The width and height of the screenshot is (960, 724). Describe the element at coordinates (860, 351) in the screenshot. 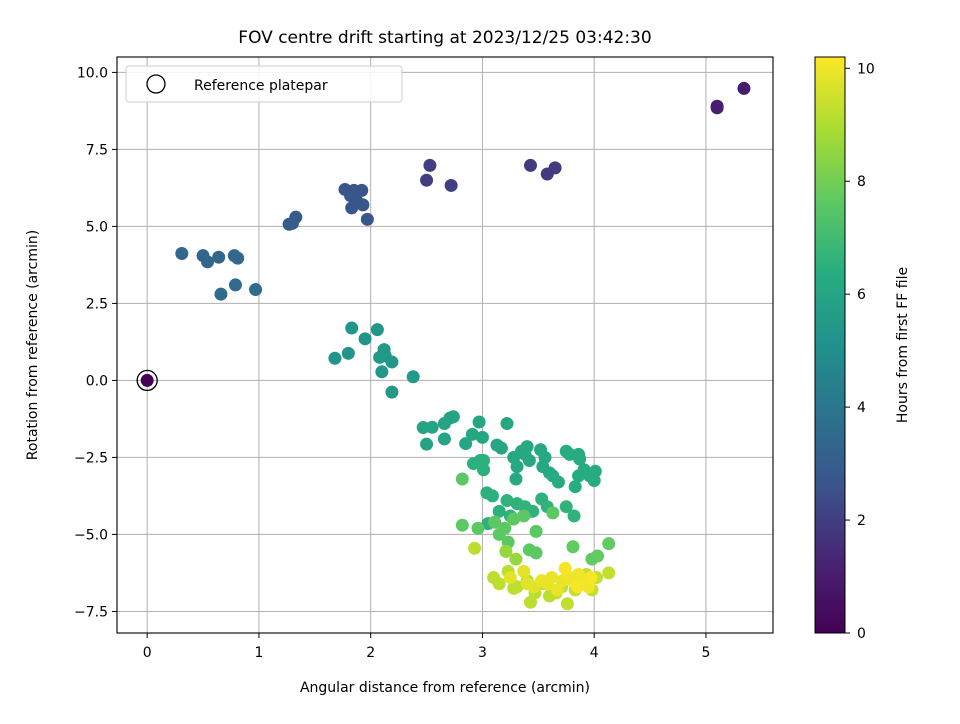

I see `colorbar-ticks: 0 2 4 6 8 10` at that location.